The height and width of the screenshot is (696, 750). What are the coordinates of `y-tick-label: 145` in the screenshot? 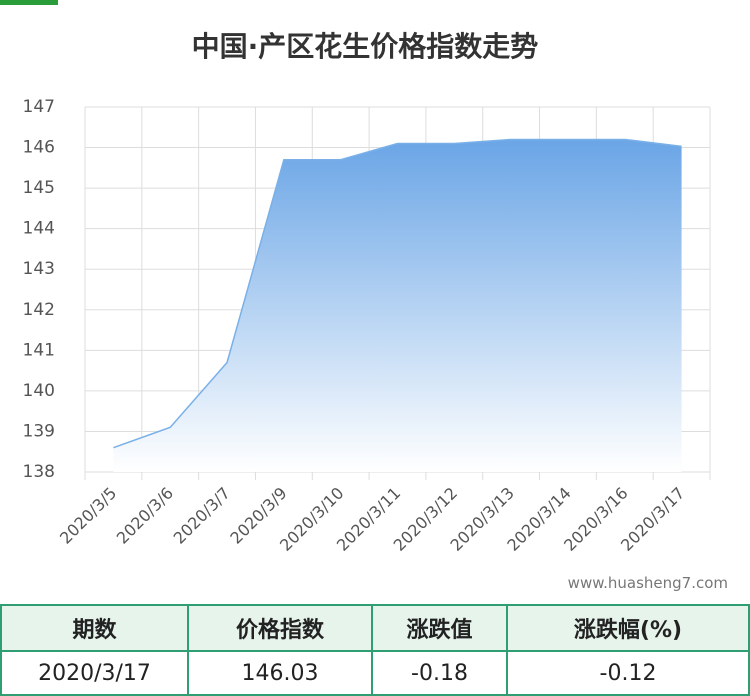 It's located at (39, 188).